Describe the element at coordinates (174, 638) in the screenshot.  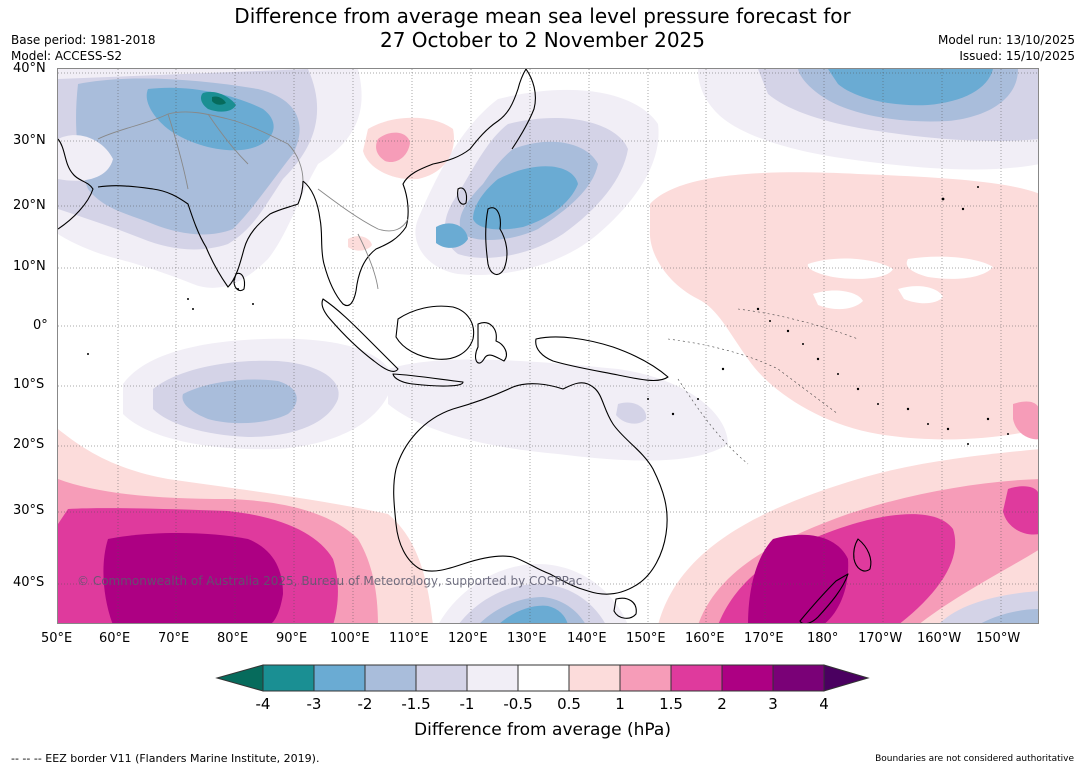
I see `lon-label: 70°E` at that location.